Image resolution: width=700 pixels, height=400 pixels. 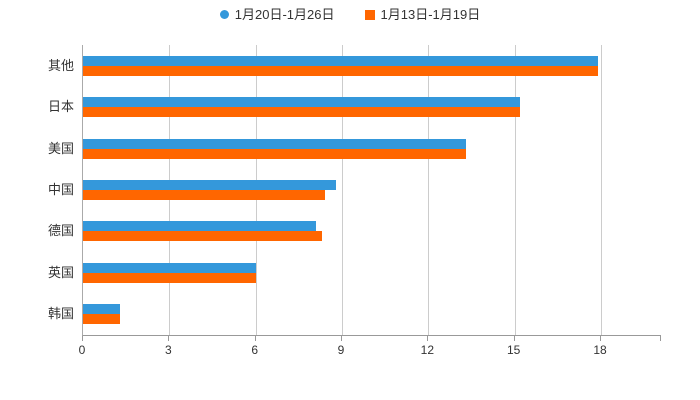 What do you see at coordinates (37, 190) in the screenshot?
I see `y-axis-labels: 其他日本美国中国德国英国韩国` at bounding box center [37, 190].